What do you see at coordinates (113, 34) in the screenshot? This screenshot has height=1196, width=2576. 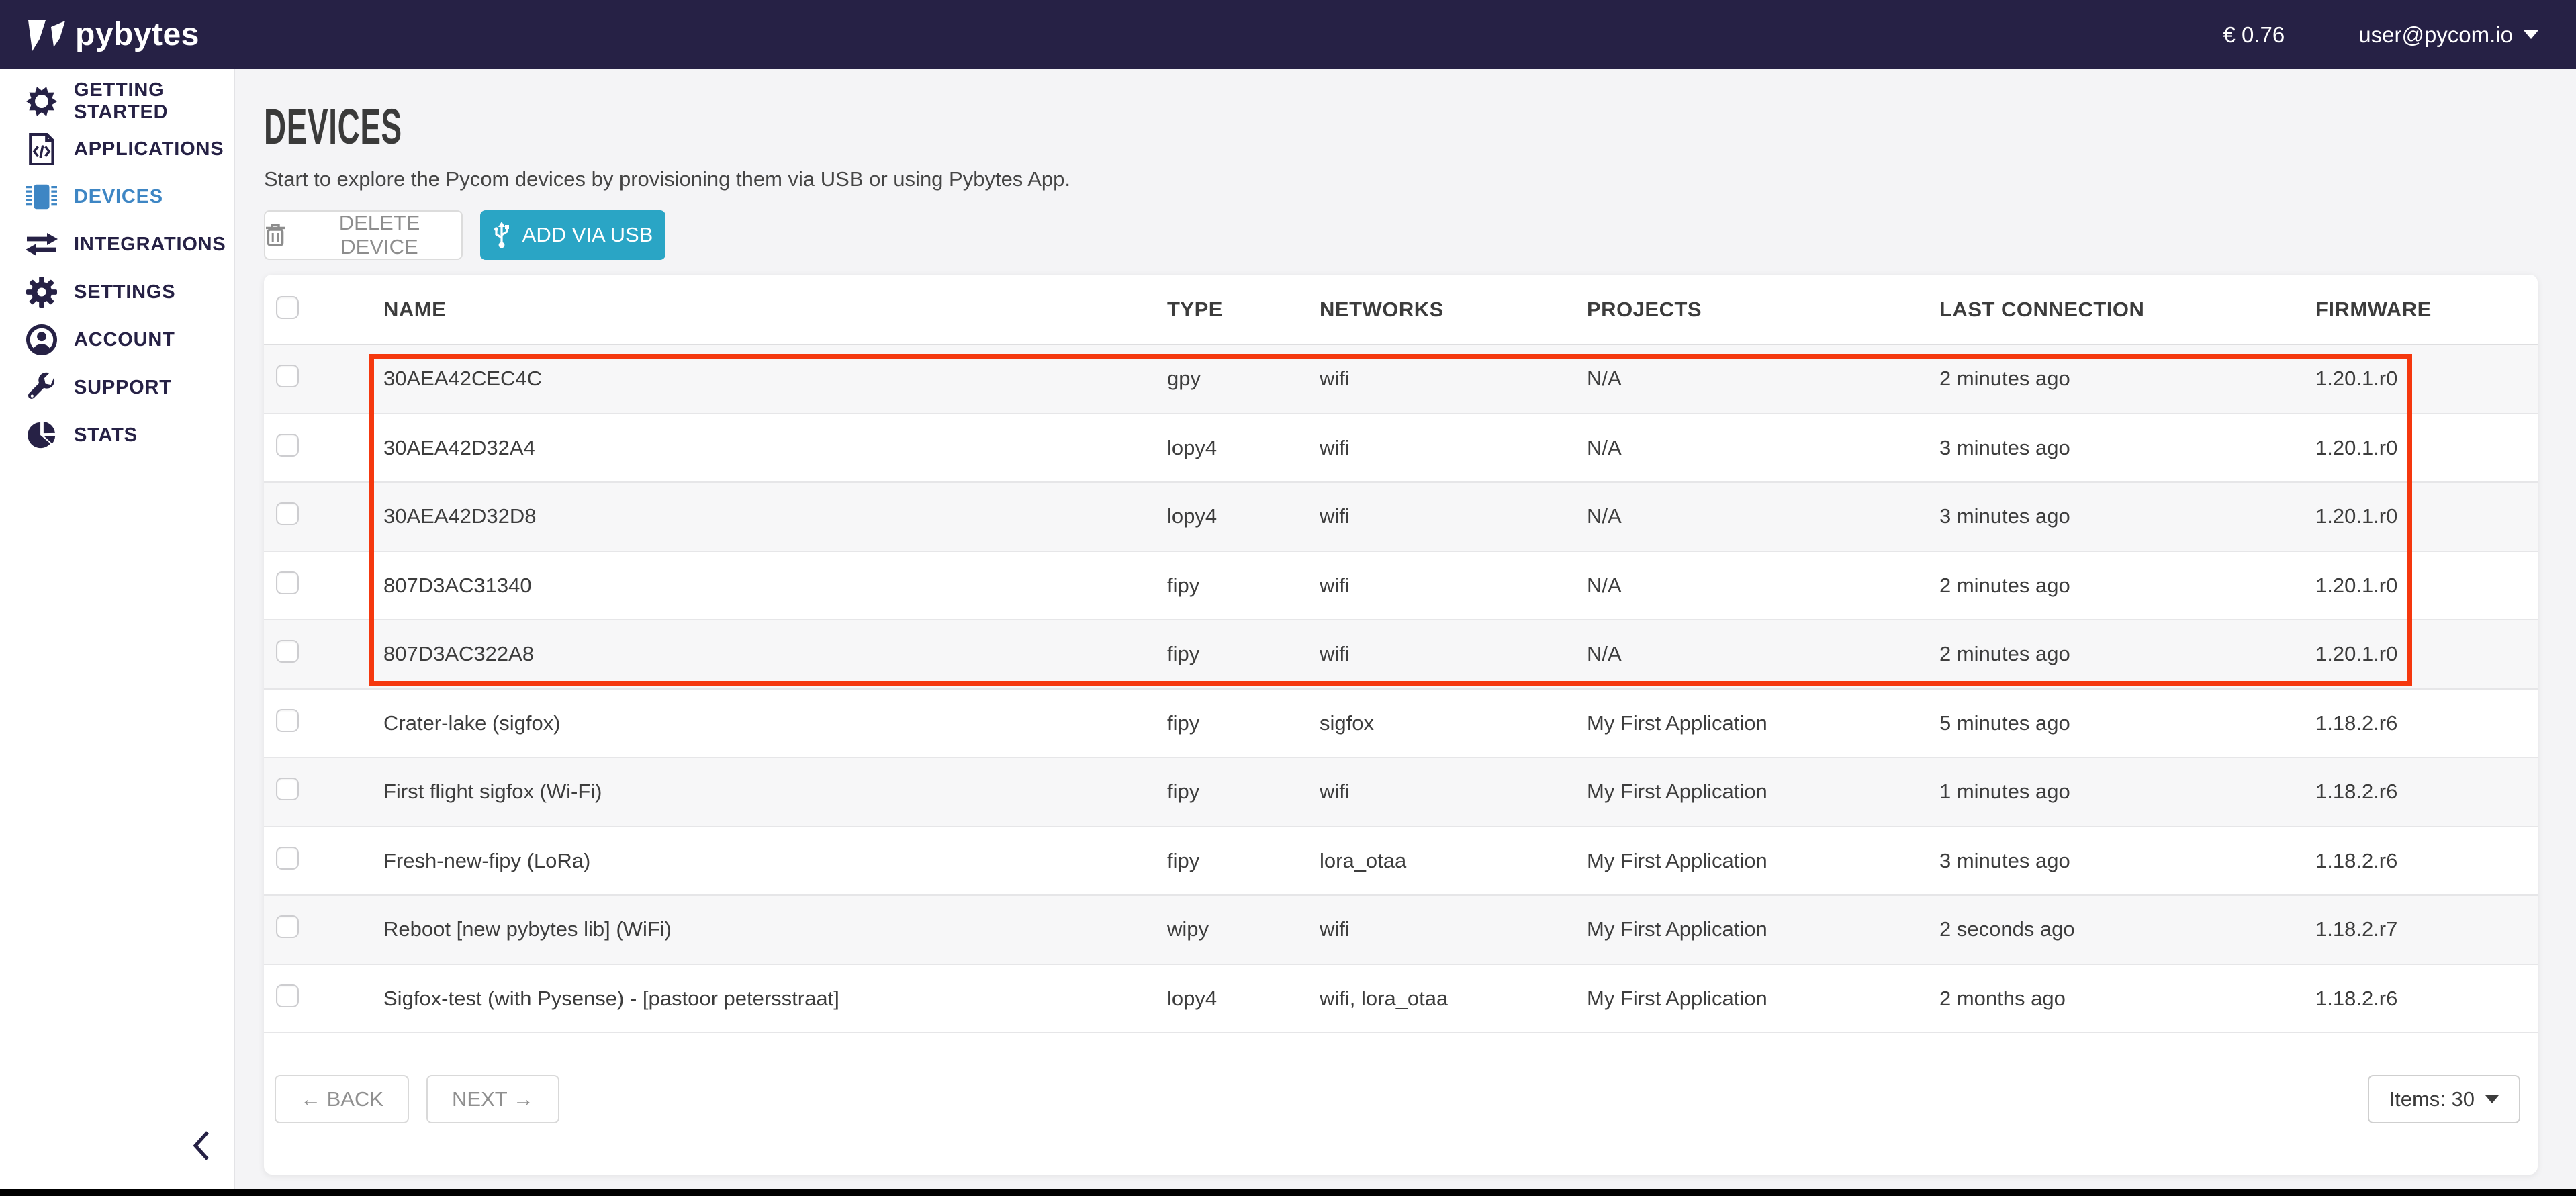 I see `pybytes-logo: pybytes` at bounding box center [113, 34].